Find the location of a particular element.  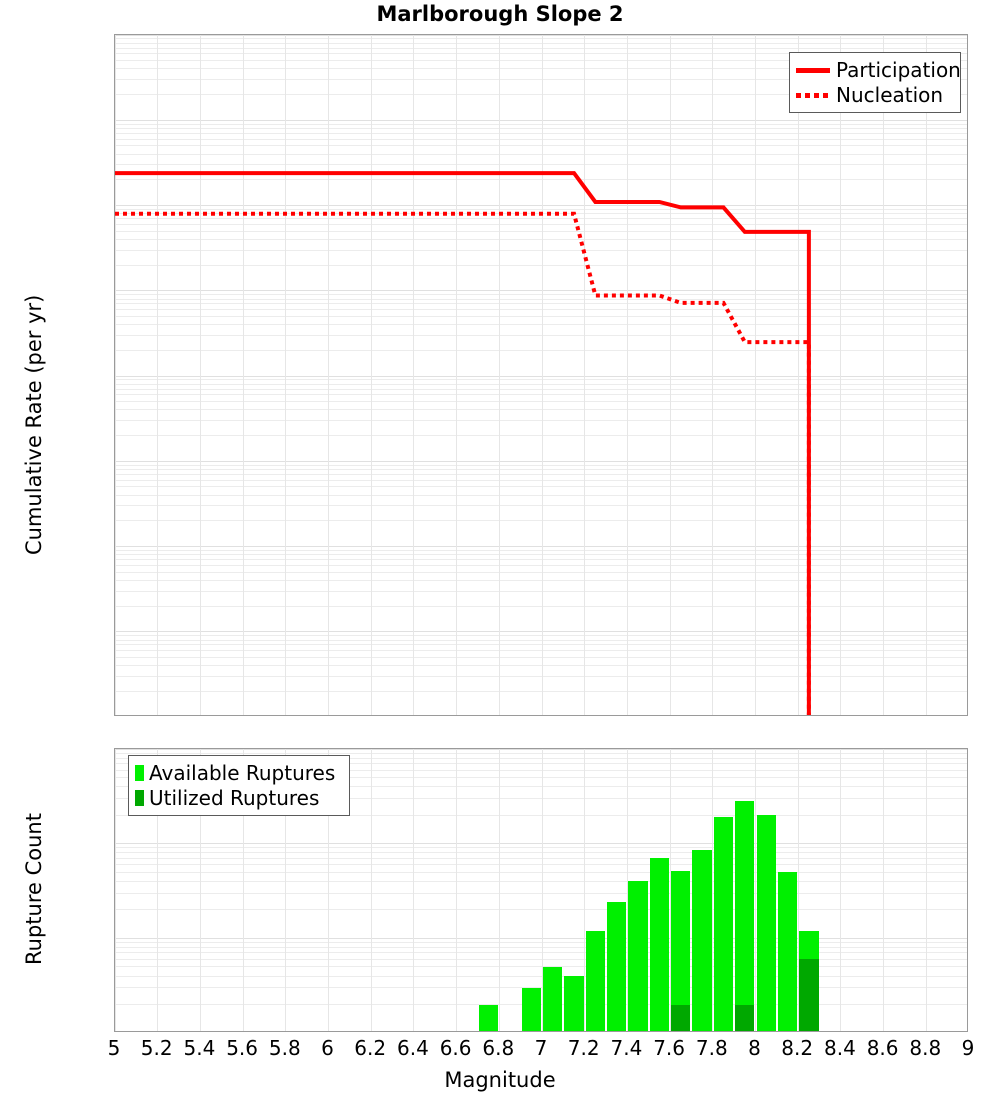

legend-item: Participation is located at coordinates (878, 69).